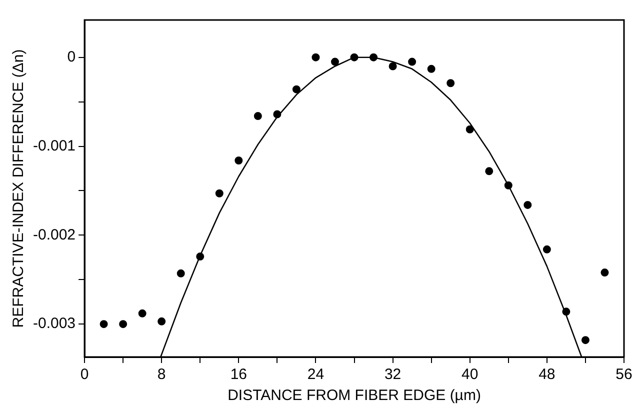  Describe the element at coordinates (354, 395) in the screenshot. I see `x-axis-title: DISTANCE FROM FIBER EDGE (µm)` at that location.